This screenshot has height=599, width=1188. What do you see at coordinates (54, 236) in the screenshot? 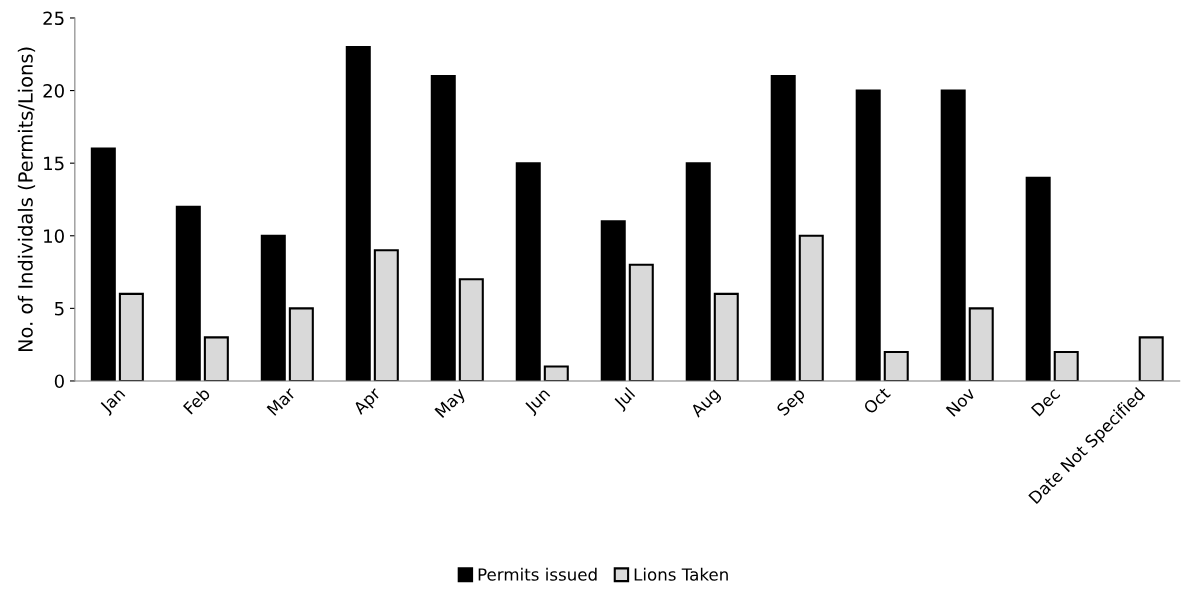
I see `y-tick-label: 10` at bounding box center [54, 236].